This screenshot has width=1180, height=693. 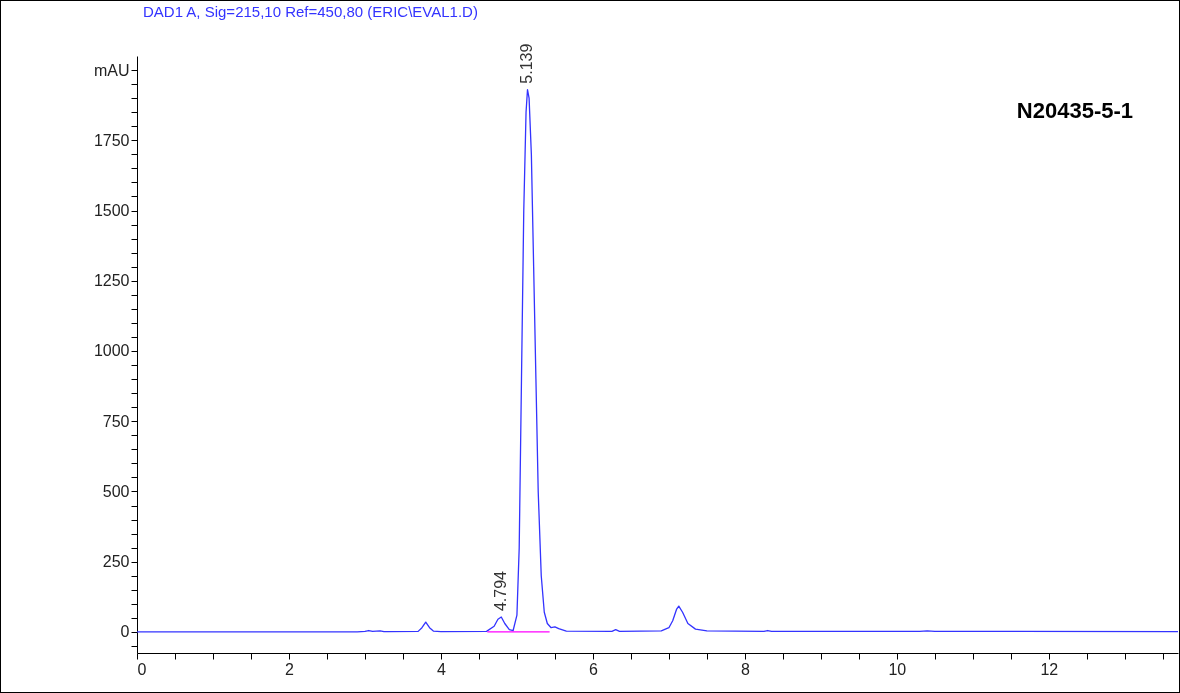 I want to click on x-tick-label: 12, so click(x=1049, y=669).